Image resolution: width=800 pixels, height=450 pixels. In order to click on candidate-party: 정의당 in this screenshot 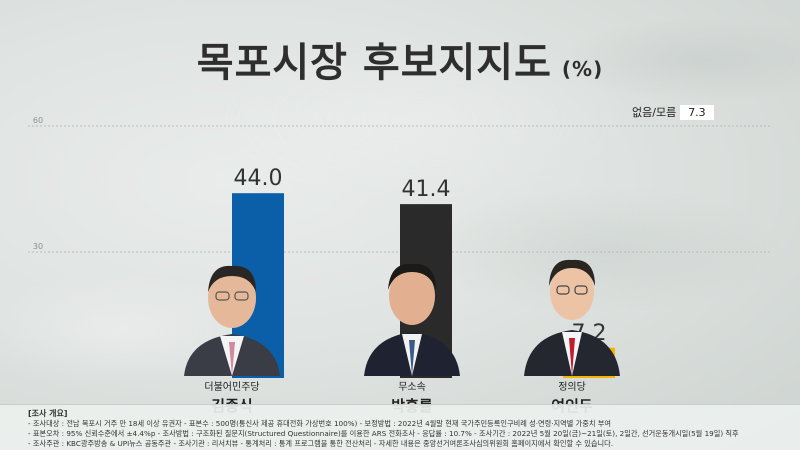, I will do `click(572, 387)`.